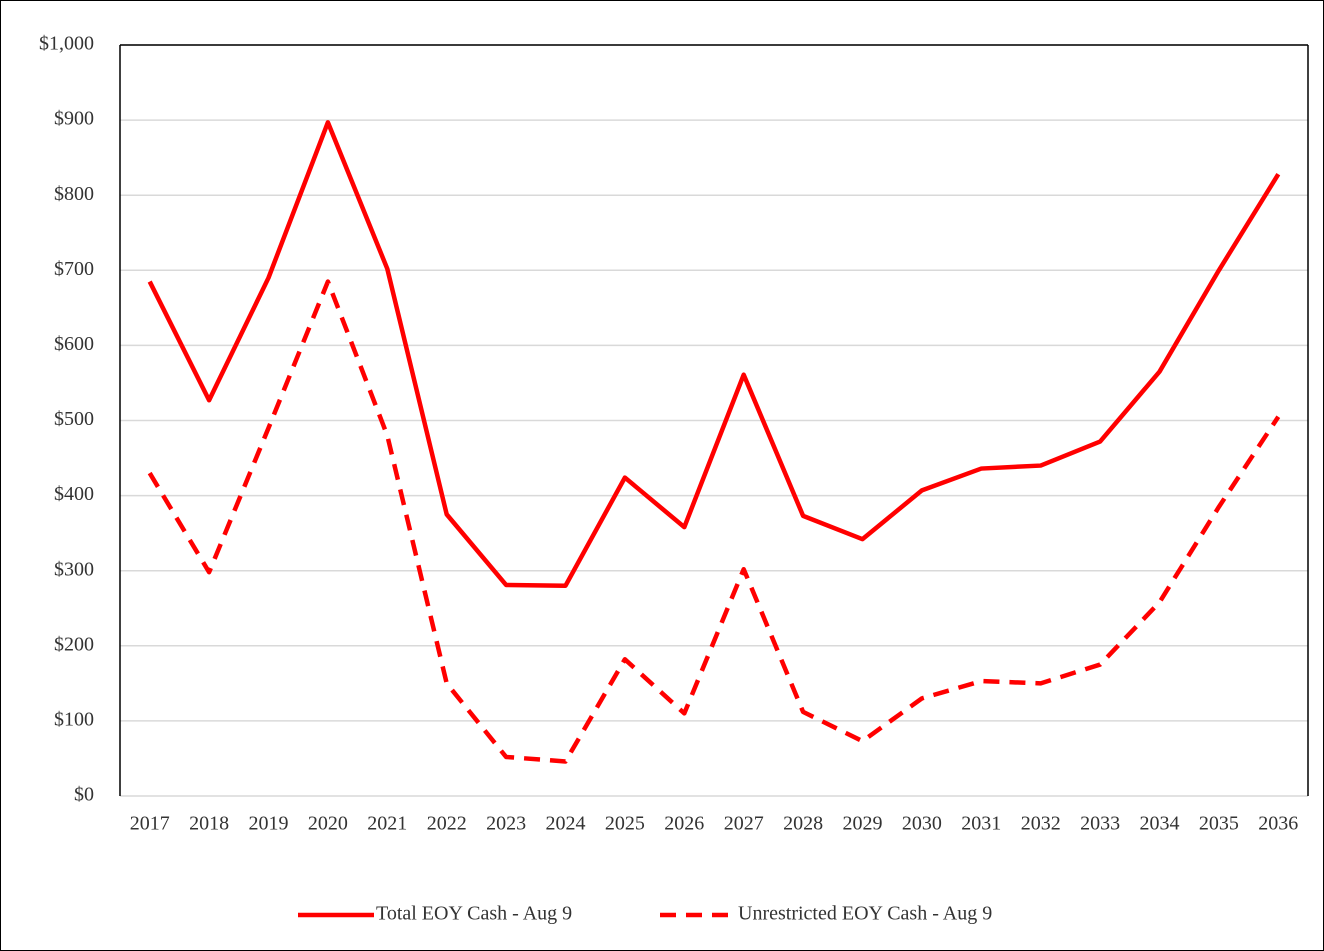  Describe the element at coordinates (74, 719) in the screenshot. I see `y-tick-label: $100` at that location.